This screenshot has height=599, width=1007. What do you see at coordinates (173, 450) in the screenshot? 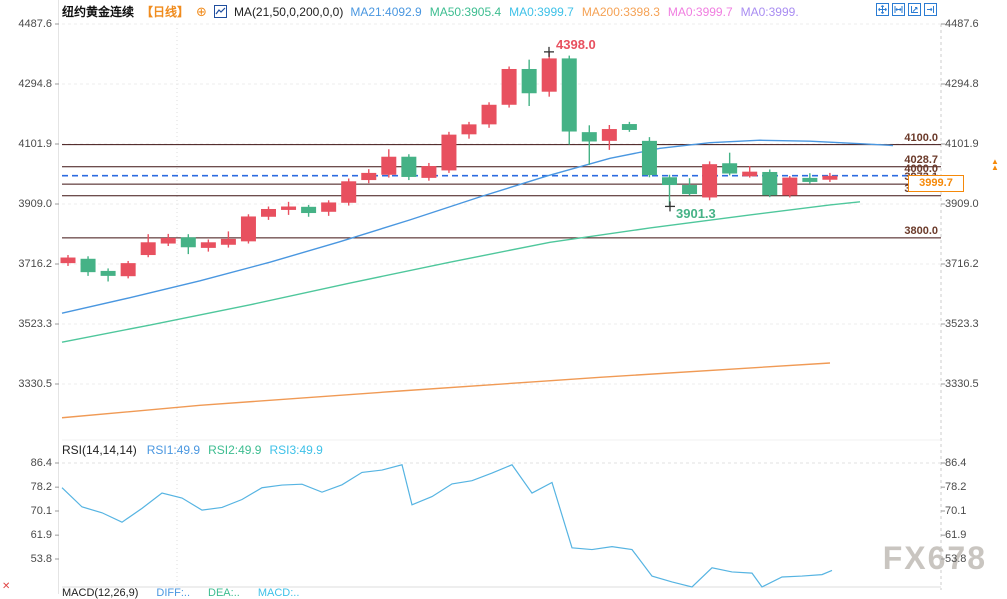
I see `rsi-value-label: RSI1:49.9` at bounding box center [173, 450].